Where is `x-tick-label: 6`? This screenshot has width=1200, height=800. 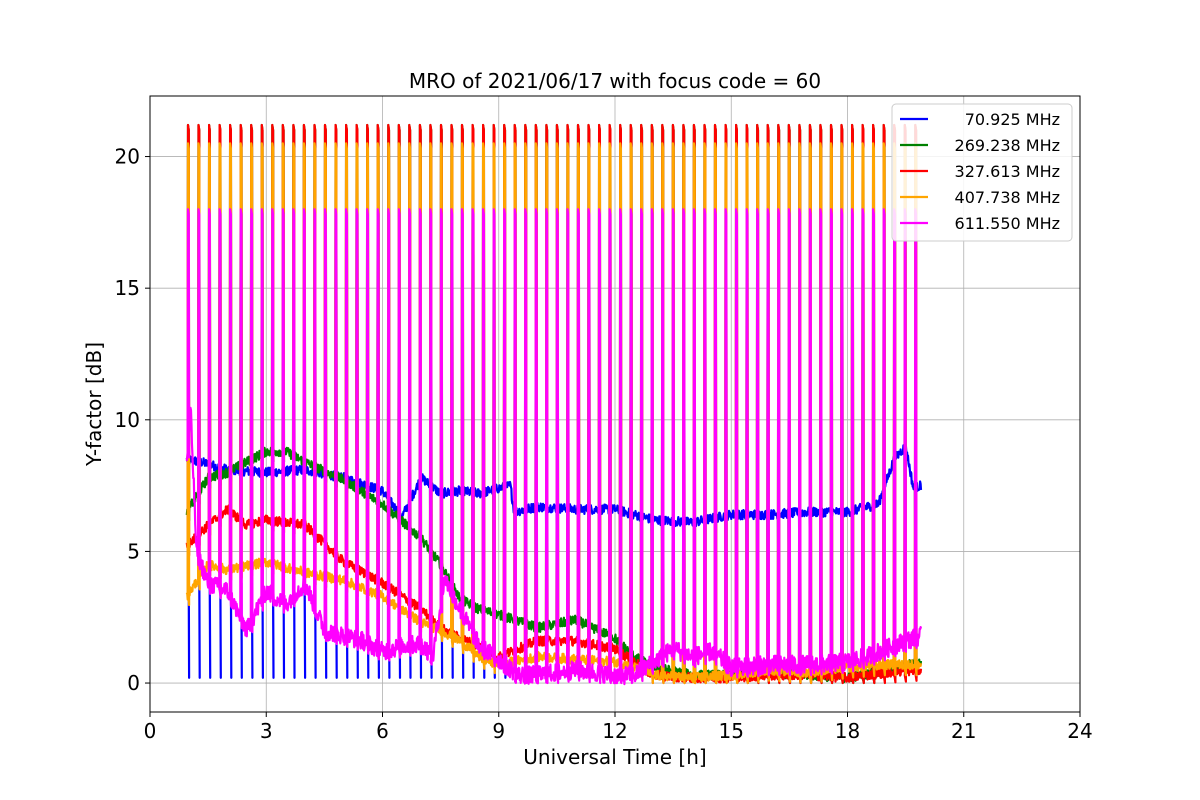 x-tick-label: 6 is located at coordinates (382, 731).